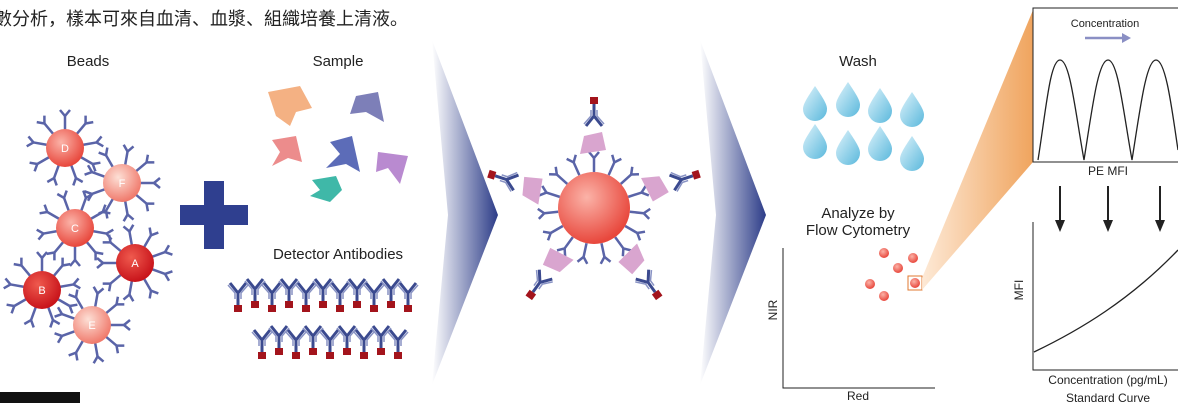 This screenshot has width=1178, height=403. I want to click on arrow, so click(1126, 38).